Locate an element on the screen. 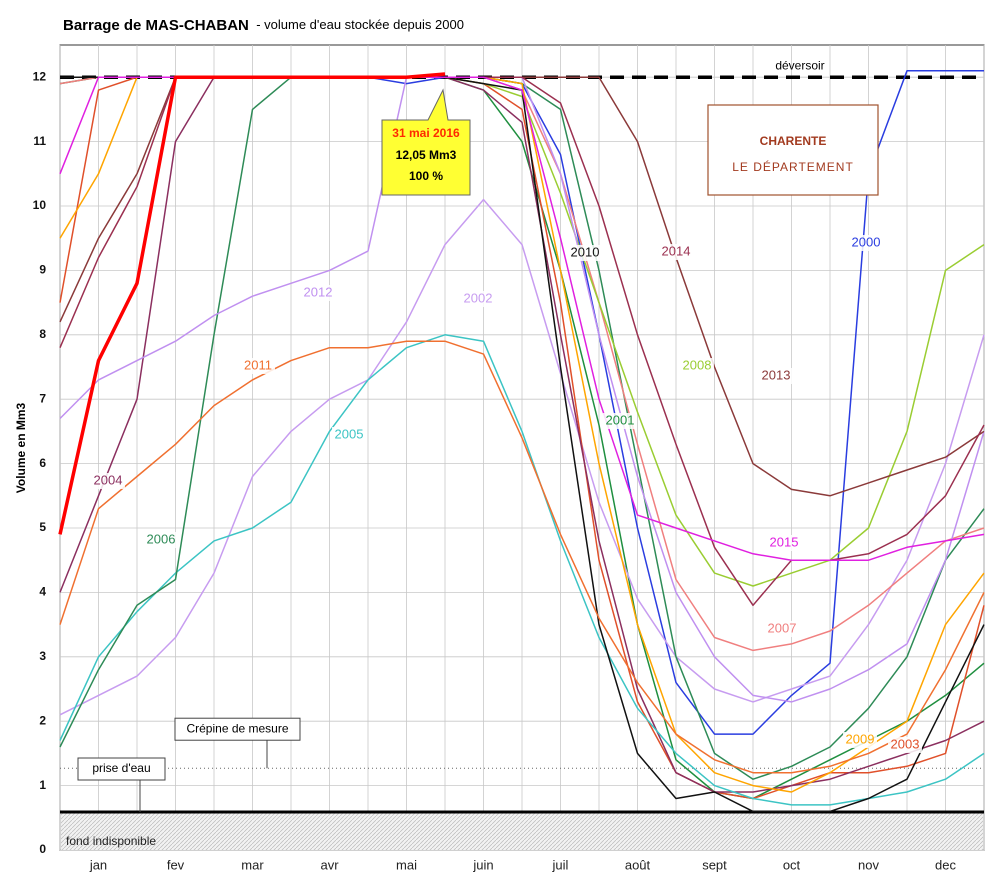 The image size is (985, 876). y-tick-label: 12 is located at coordinates (40, 76).